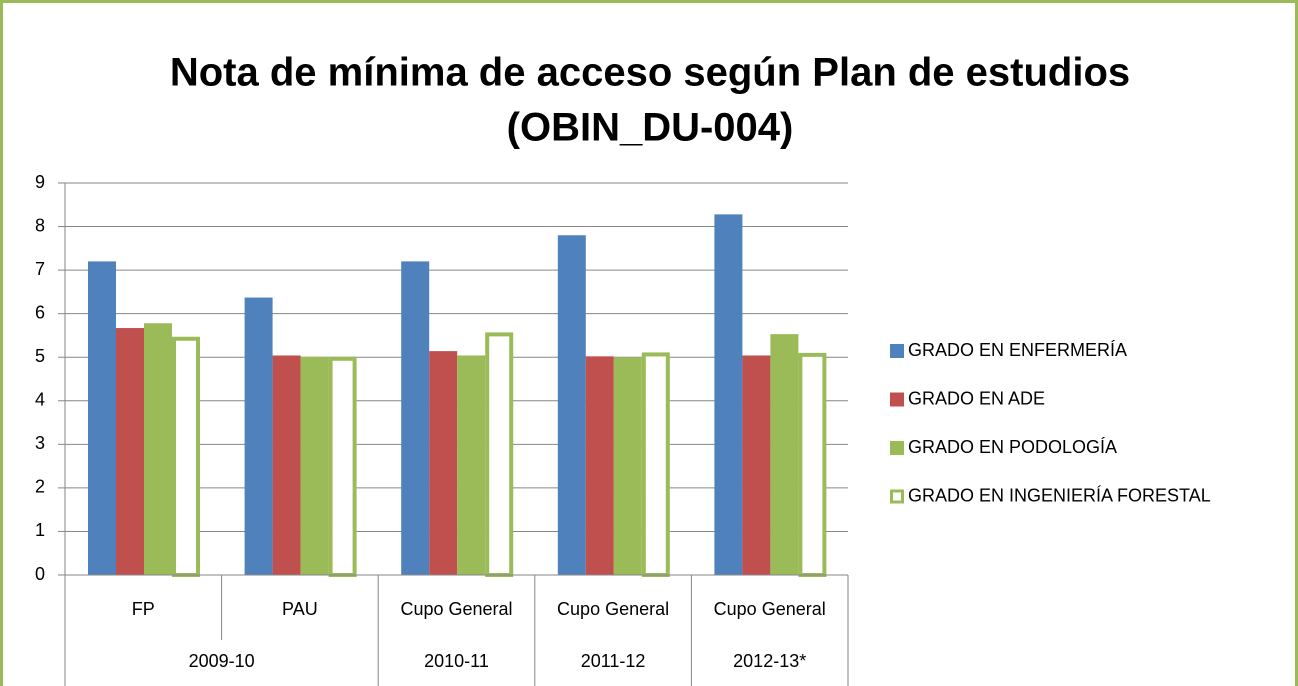 Image resolution: width=1298 pixels, height=686 pixels. What do you see at coordinates (40, 574) in the screenshot?
I see `y-tick-label: 0` at bounding box center [40, 574].